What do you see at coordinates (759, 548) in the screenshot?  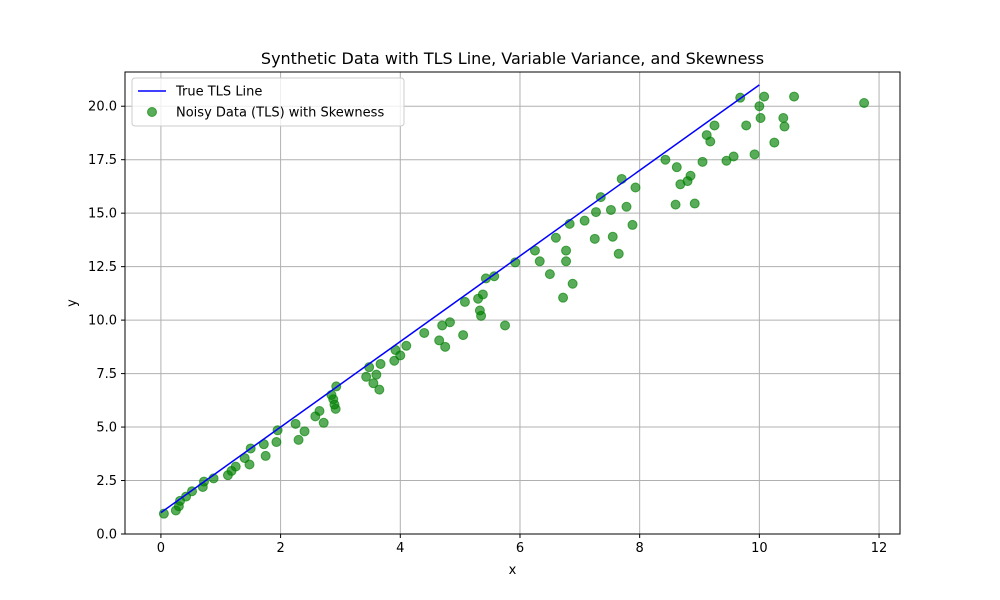 I see `x-tick-label: 10` at bounding box center [759, 548].